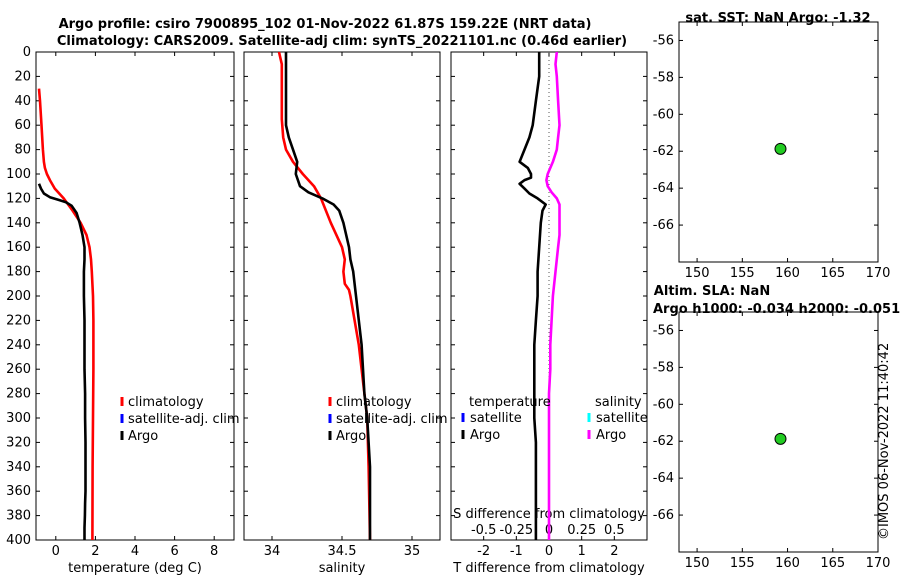 The height and width of the screenshot is (580, 900). What do you see at coordinates (663, 188) in the screenshot?
I see `sst_map-ytick-label: -64` at bounding box center [663, 188].